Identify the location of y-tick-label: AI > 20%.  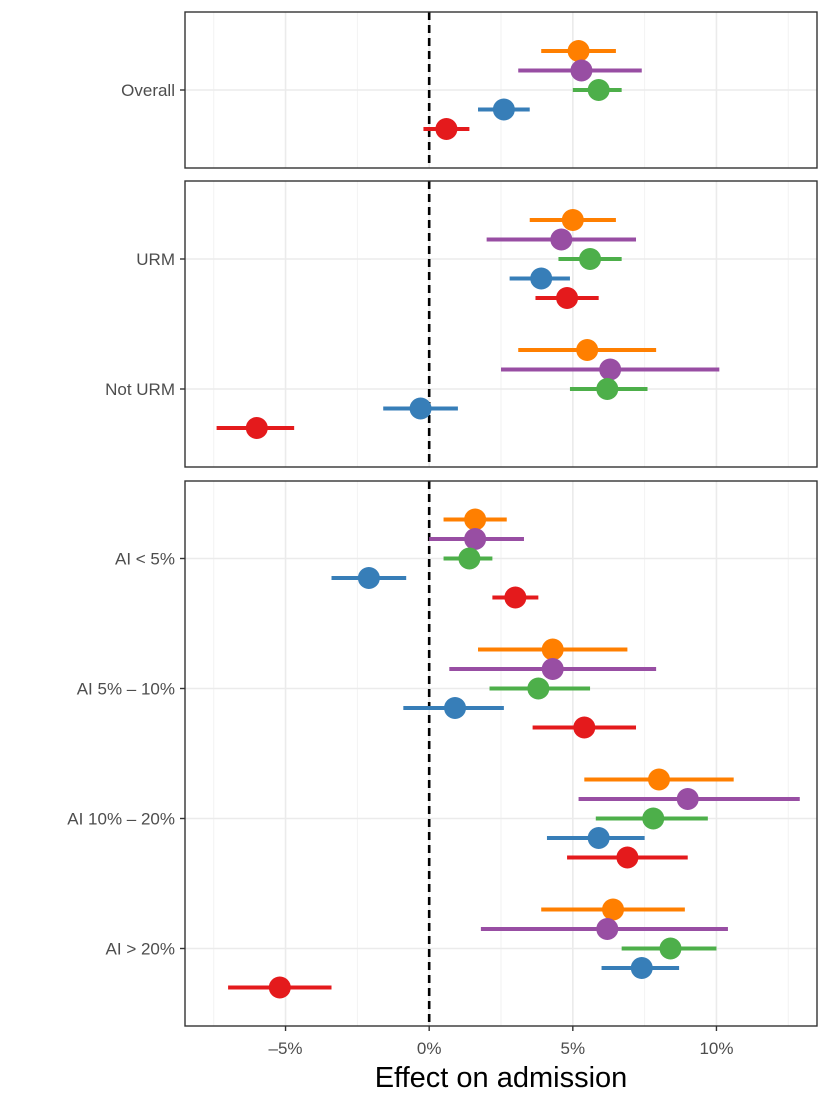
(140, 949).